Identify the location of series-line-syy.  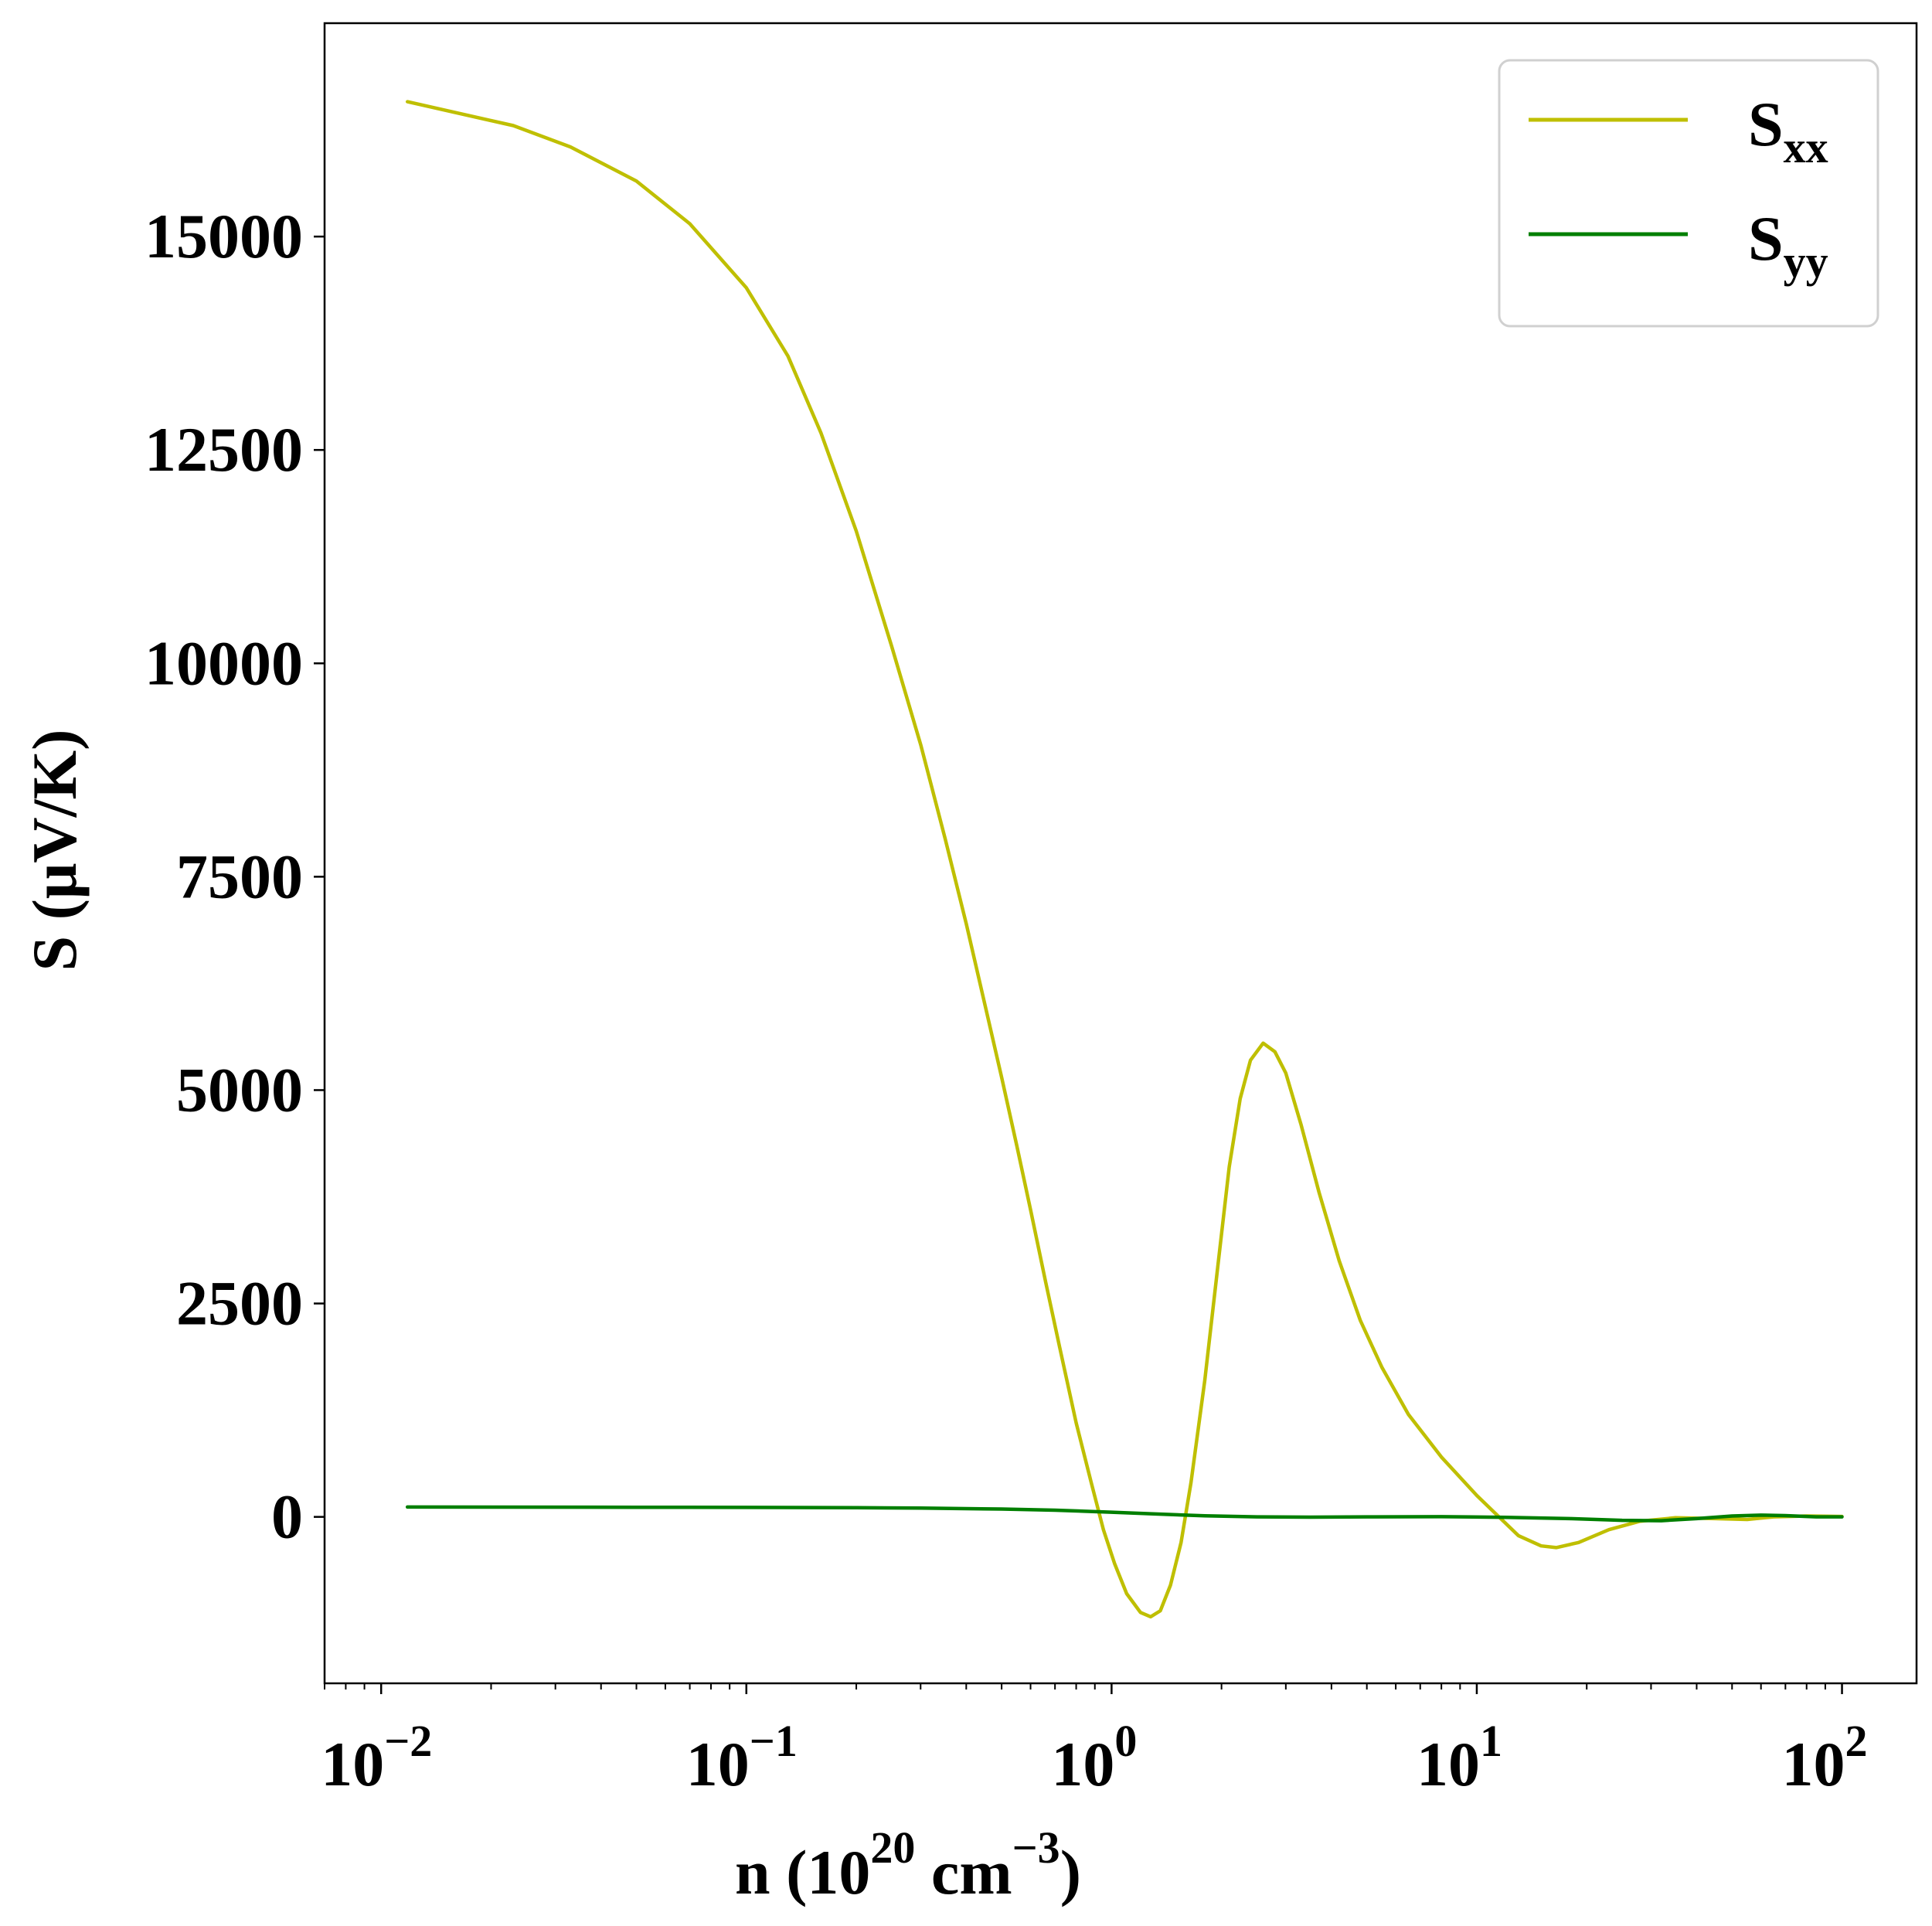
(1125, 1514).